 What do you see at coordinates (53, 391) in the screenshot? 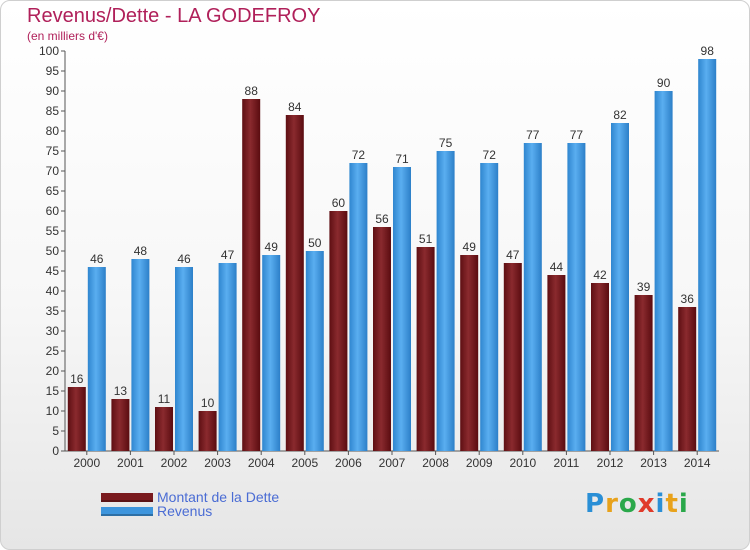
I see `y-tick-label: 15` at bounding box center [53, 391].